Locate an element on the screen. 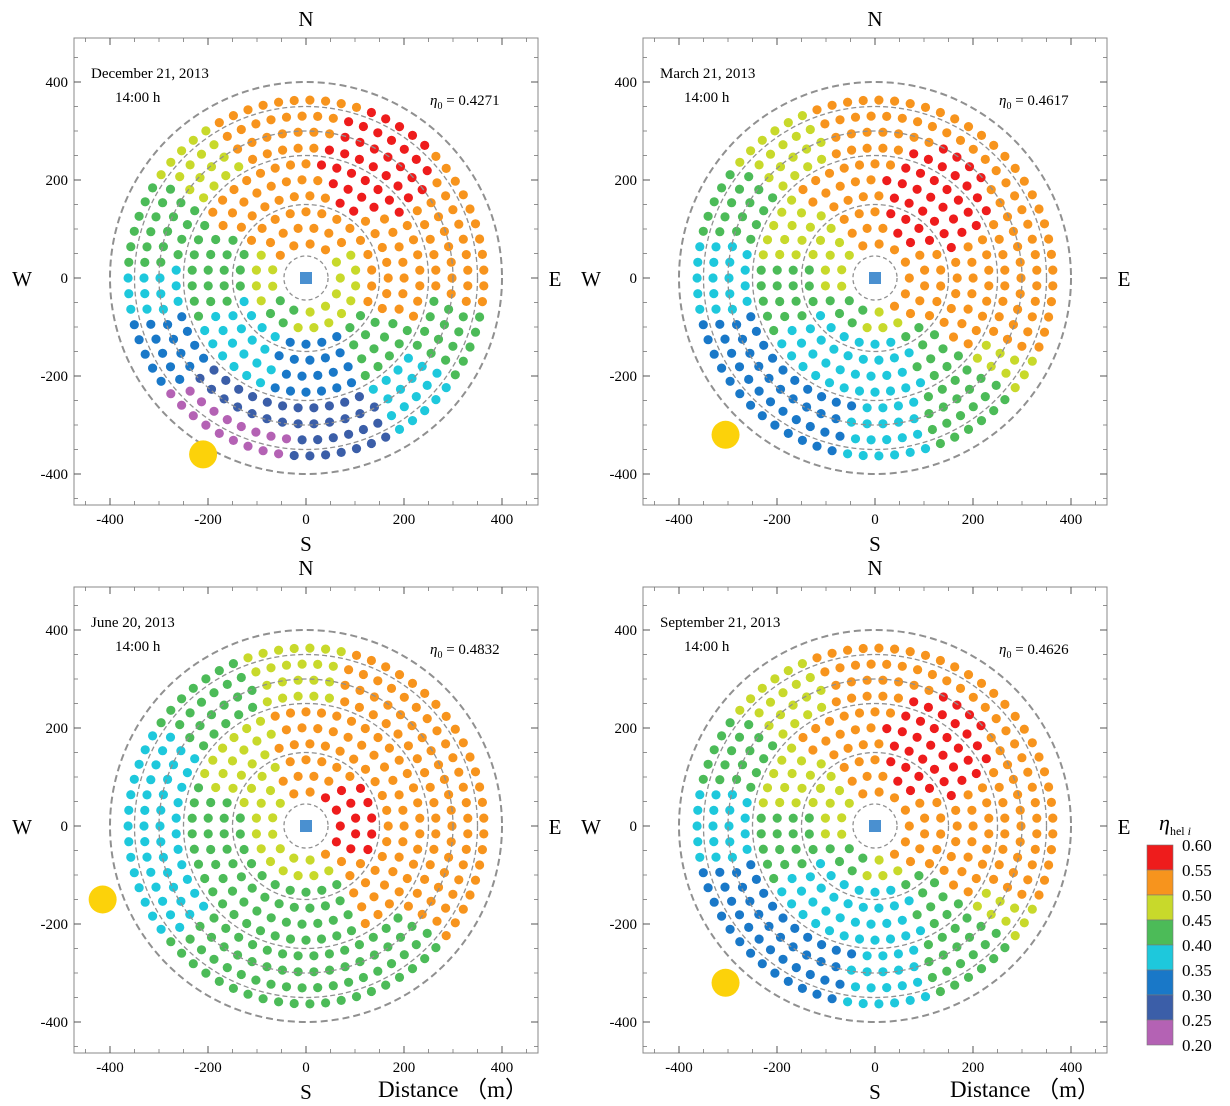 The image size is (1230, 1106). east-label: E is located at coordinates (1124, 827).